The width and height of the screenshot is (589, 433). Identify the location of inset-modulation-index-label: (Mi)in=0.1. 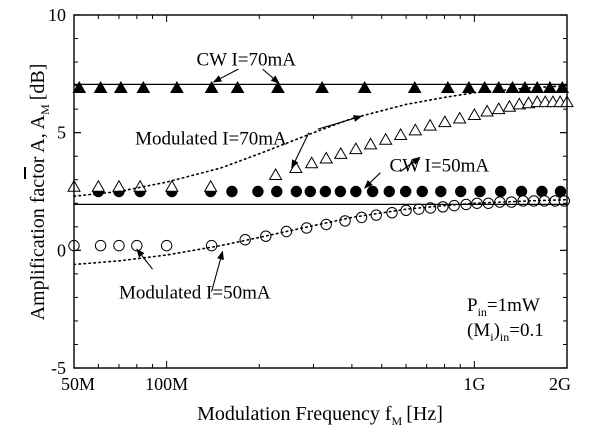
(505, 332).